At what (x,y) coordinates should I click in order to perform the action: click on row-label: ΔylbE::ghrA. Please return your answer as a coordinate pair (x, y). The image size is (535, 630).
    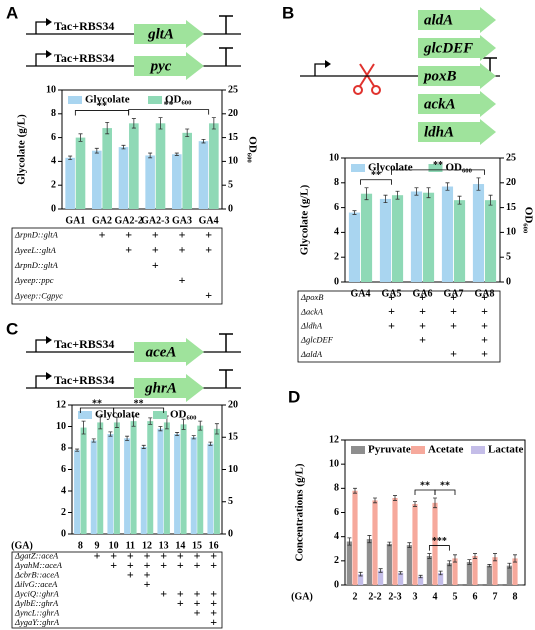
    Looking at the image, I should click on (36, 603).